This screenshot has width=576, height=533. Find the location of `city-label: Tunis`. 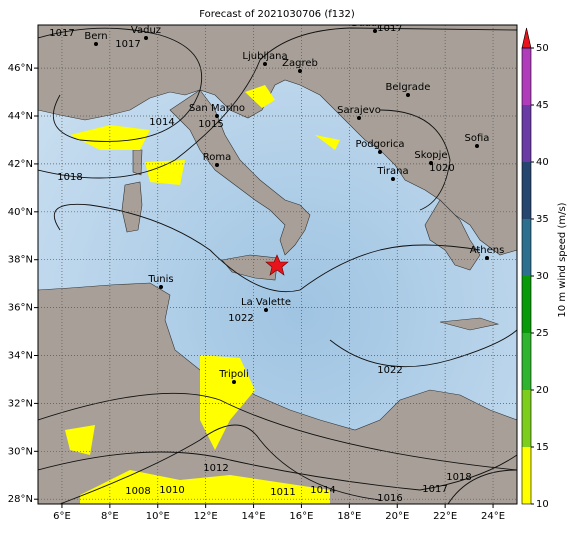

city-label: Tunis is located at coordinates (160, 279).